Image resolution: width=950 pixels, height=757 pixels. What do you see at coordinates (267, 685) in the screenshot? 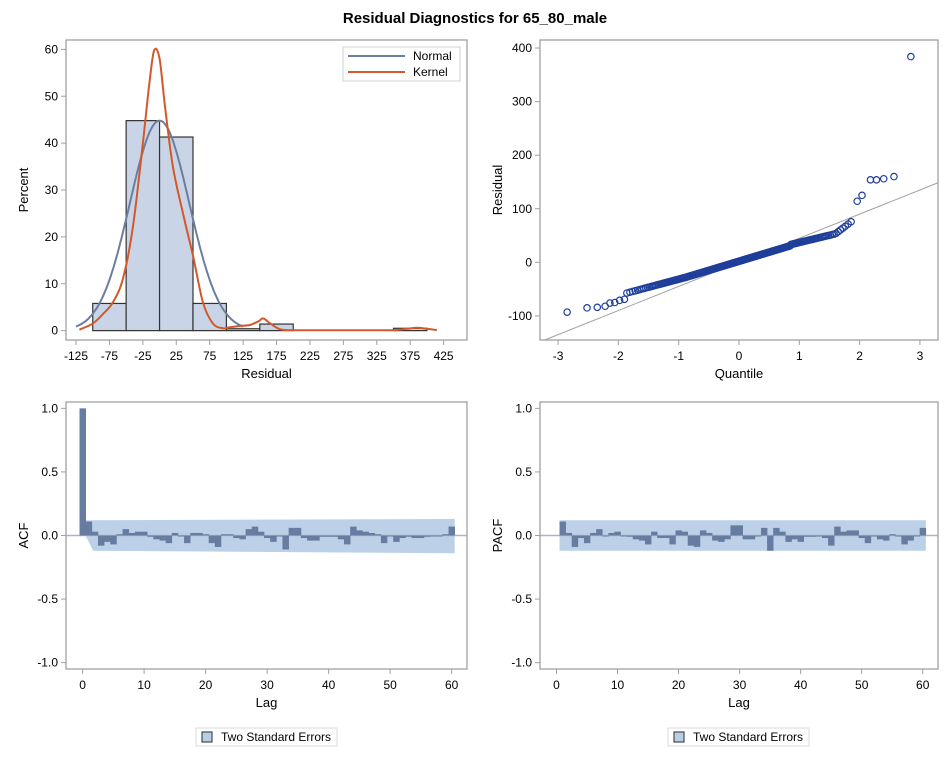
I see `acf-x-tick-label: 30` at bounding box center [267, 685].